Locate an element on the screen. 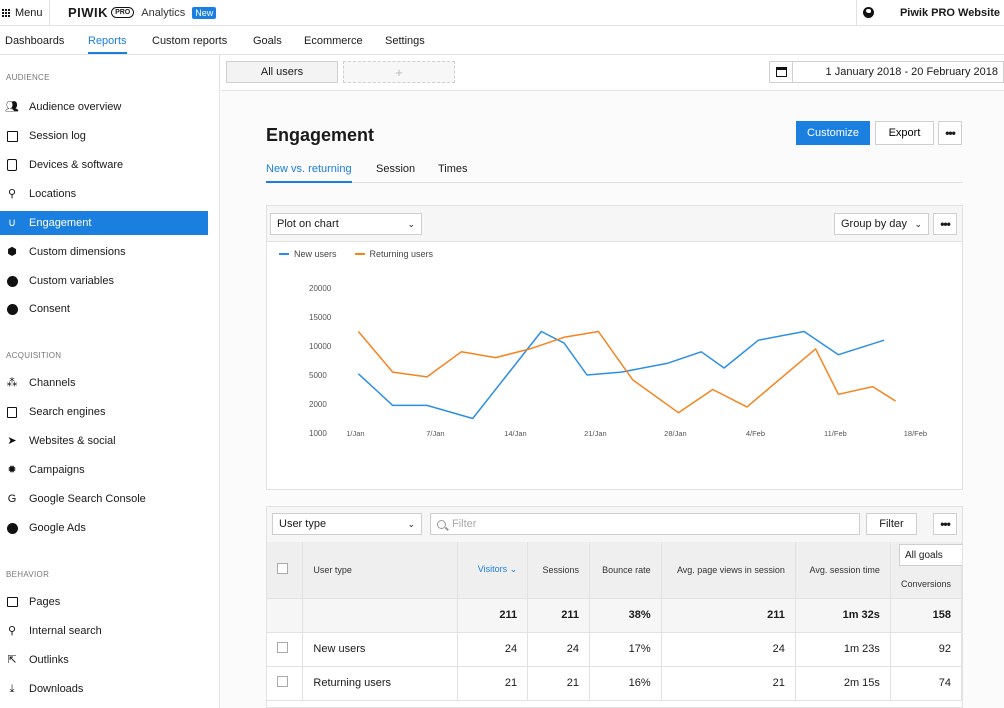 The image size is (1004, 708). segment-all-users: All users is located at coordinates (282, 72).